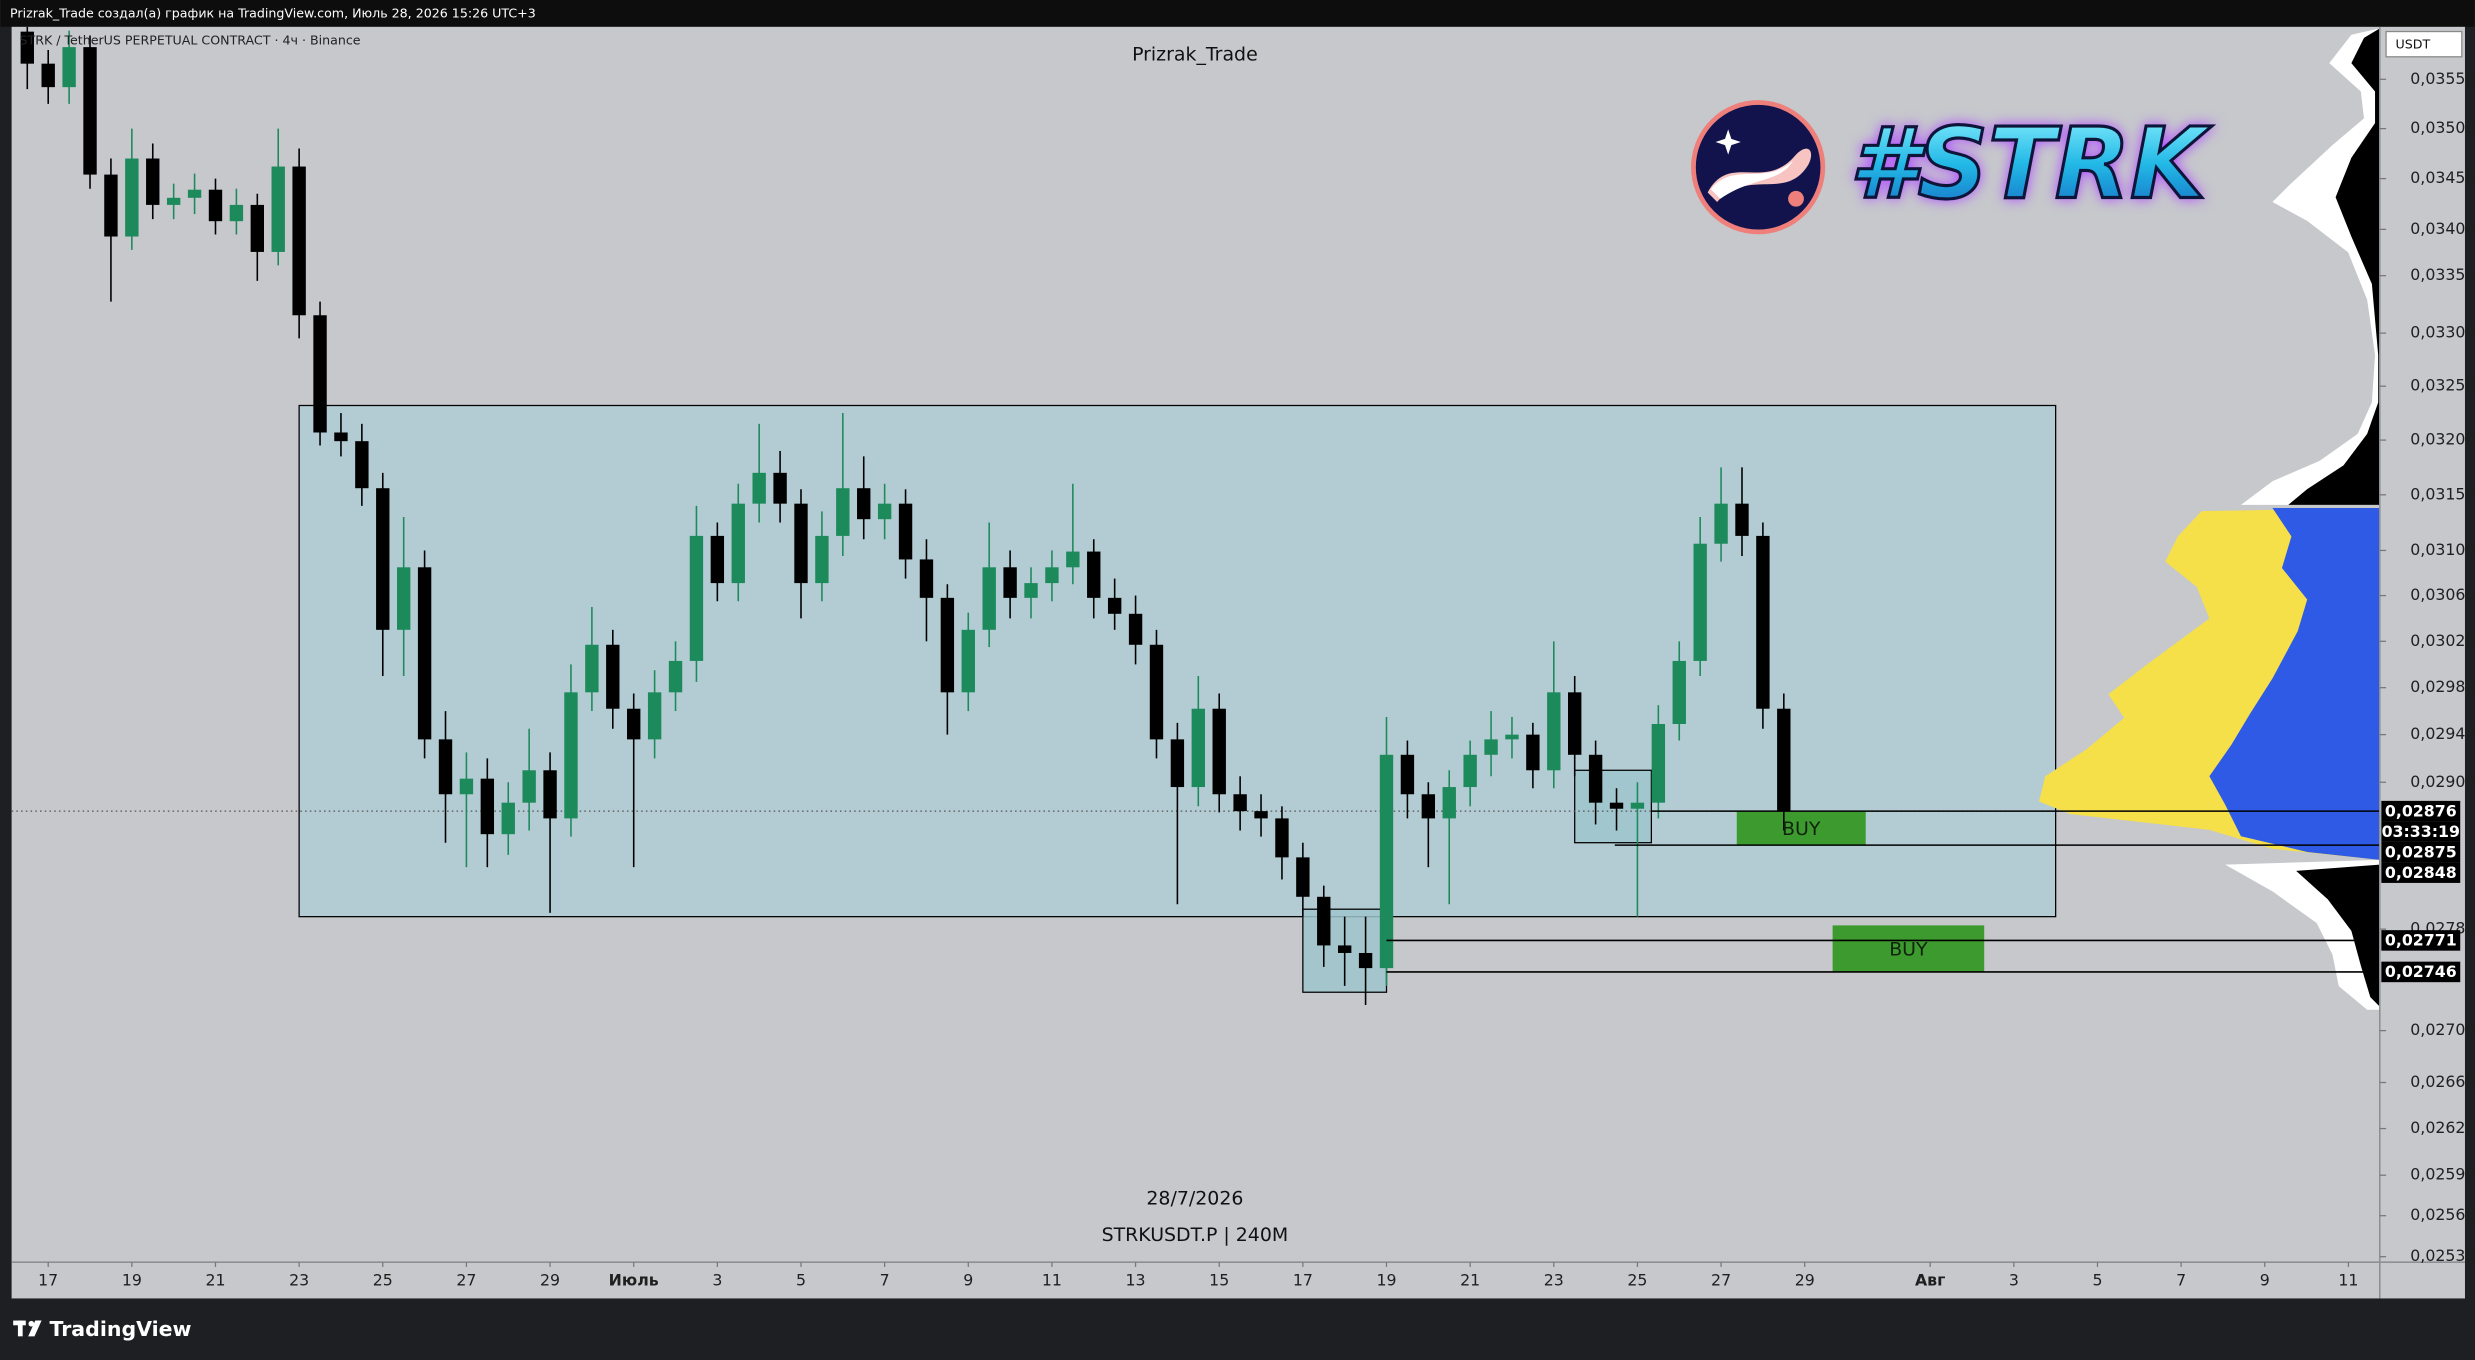 The height and width of the screenshot is (1360, 2475). What do you see at coordinates (31, 1323) in the screenshot?
I see `footer-logo-dot` at bounding box center [31, 1323].